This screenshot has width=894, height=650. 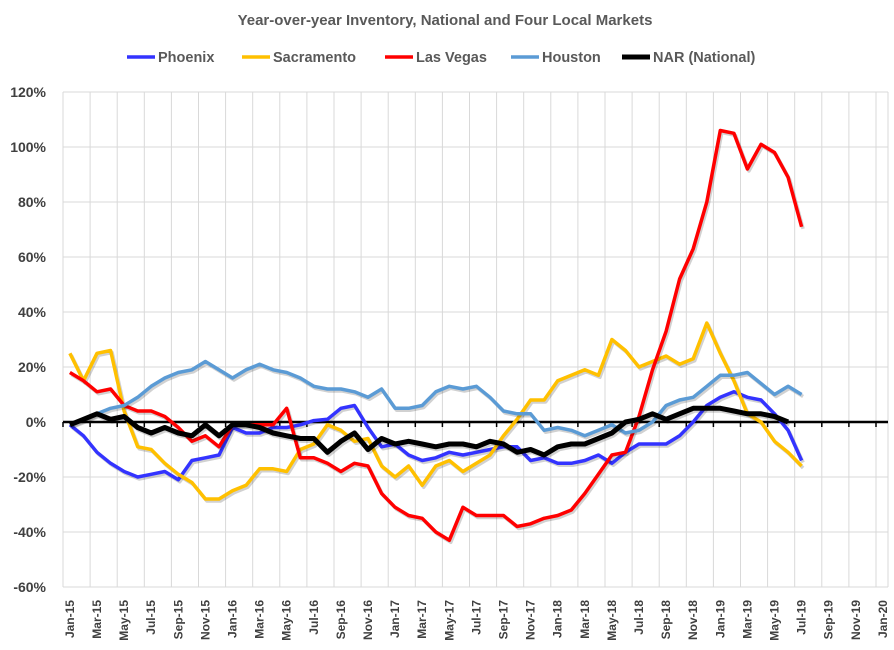 What do you see at coordinates (341, 620) in the screenshot?
I see `x-tick-label: Sep-16` at bounding box center [341, 620].